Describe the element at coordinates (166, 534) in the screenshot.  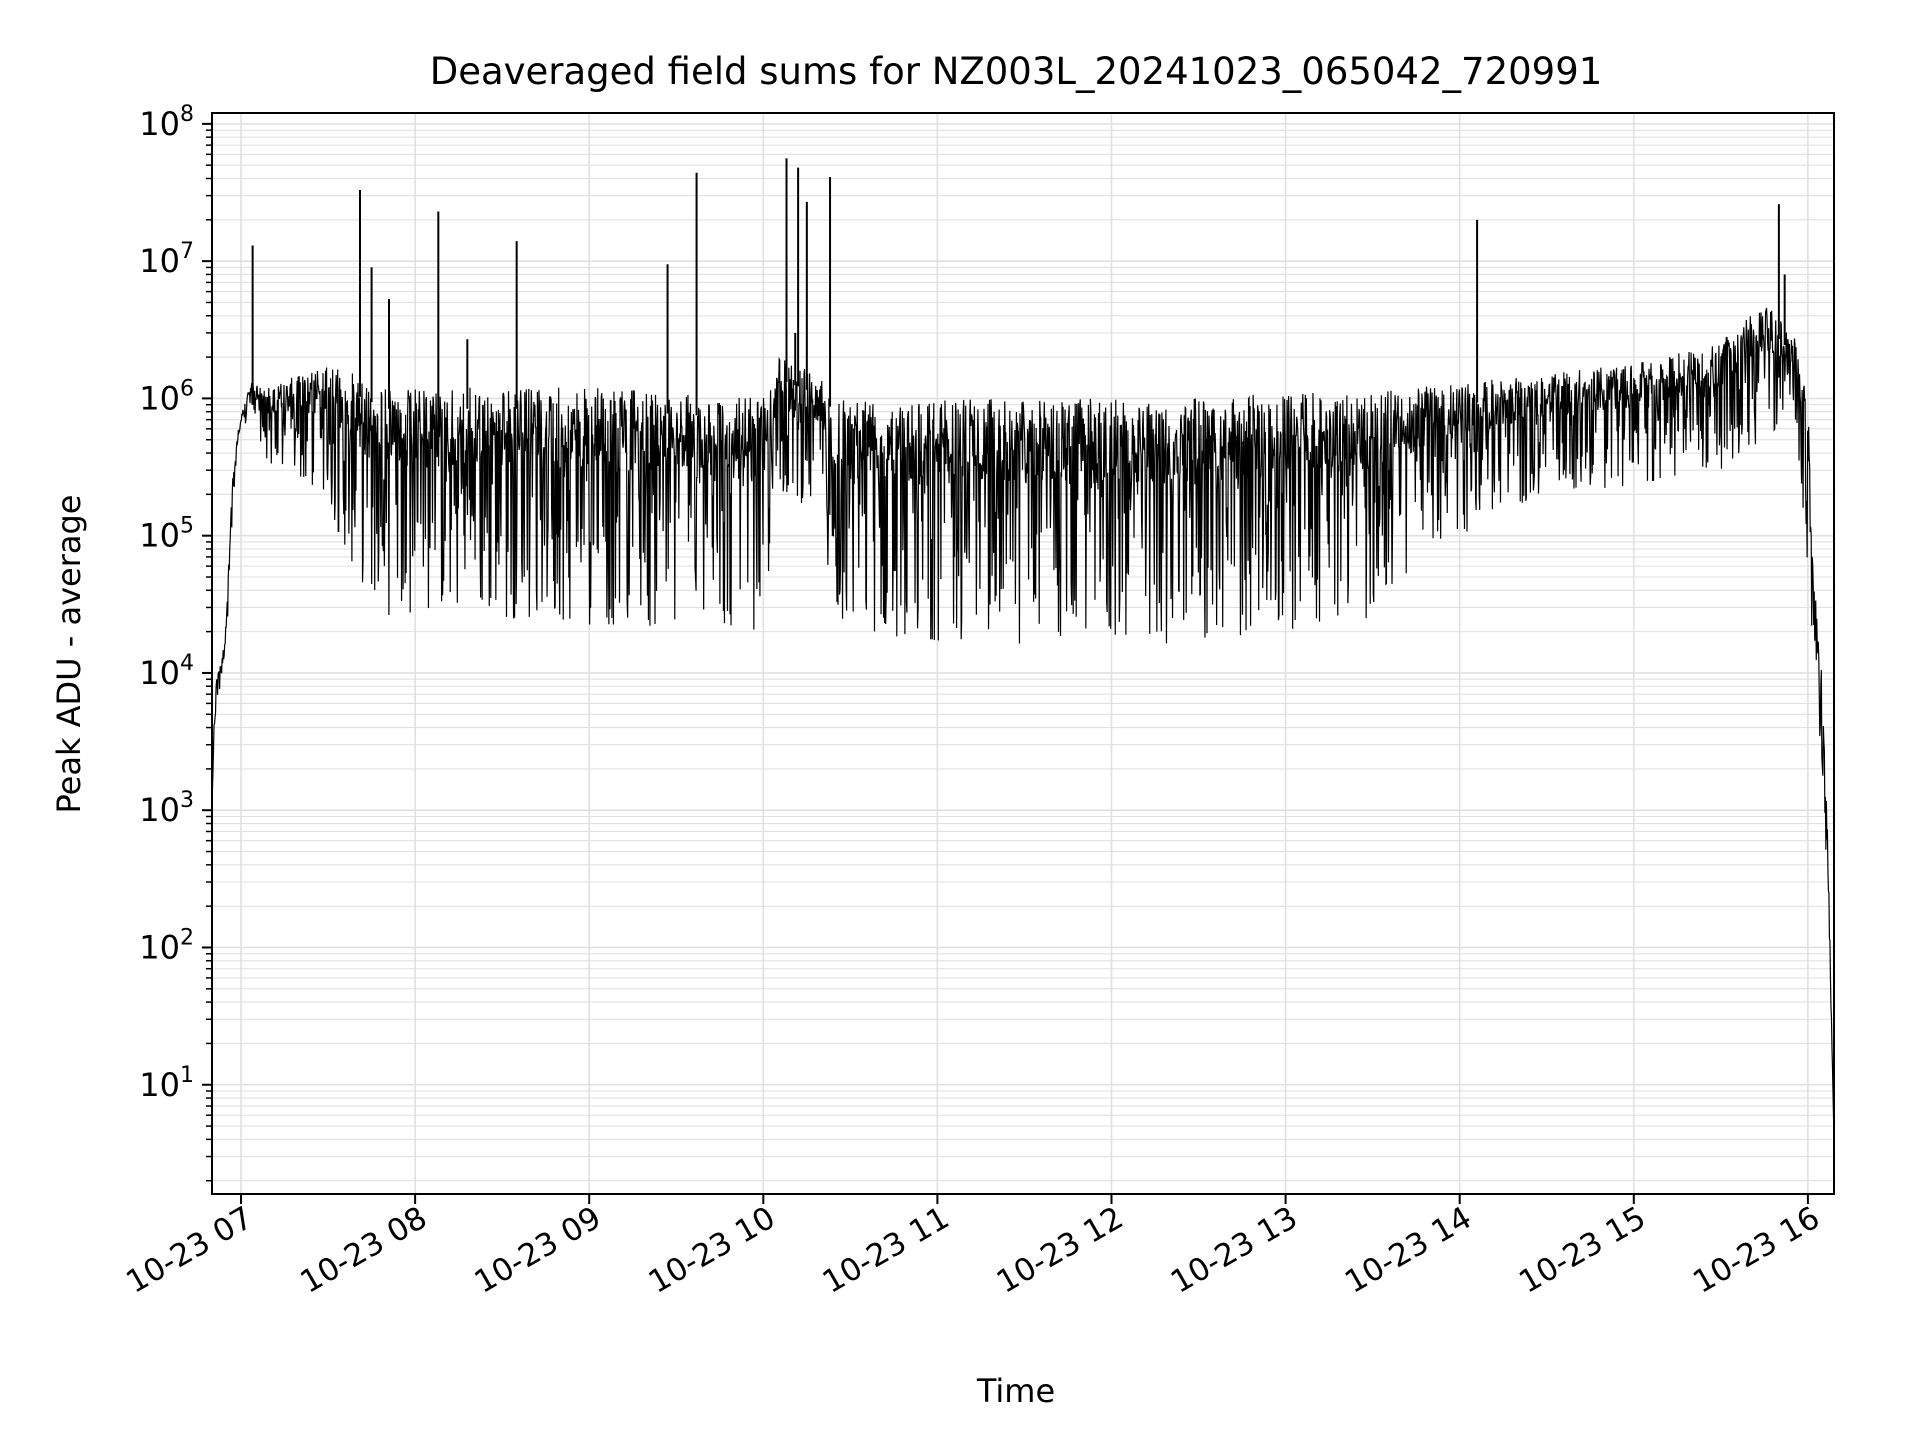
I see `y-tick-label: 105` at that location.